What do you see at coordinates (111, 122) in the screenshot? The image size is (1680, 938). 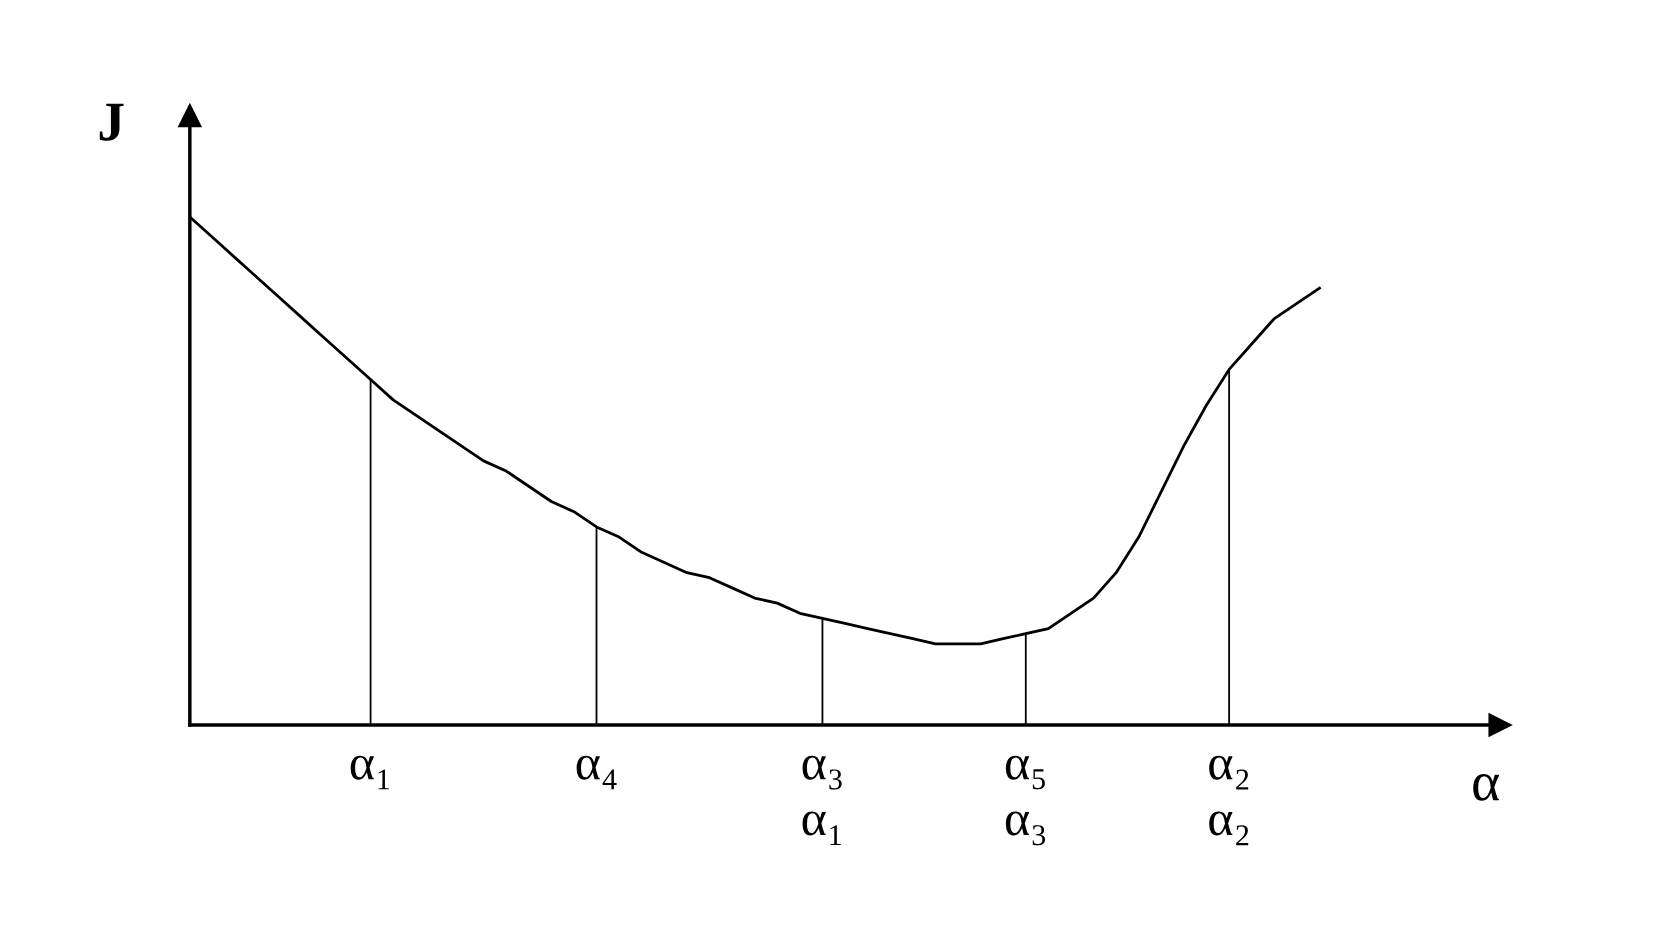 I see `y-axis-title: J` at bounding box center [111, 122].